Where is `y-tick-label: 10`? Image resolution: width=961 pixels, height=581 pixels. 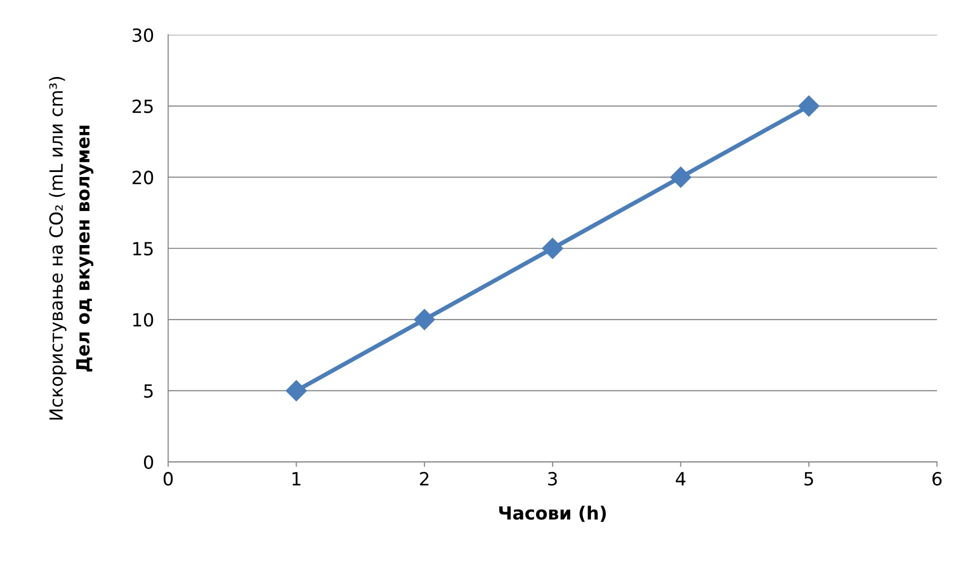 y-tick-label: 10 is located at coordinates (143, 320).